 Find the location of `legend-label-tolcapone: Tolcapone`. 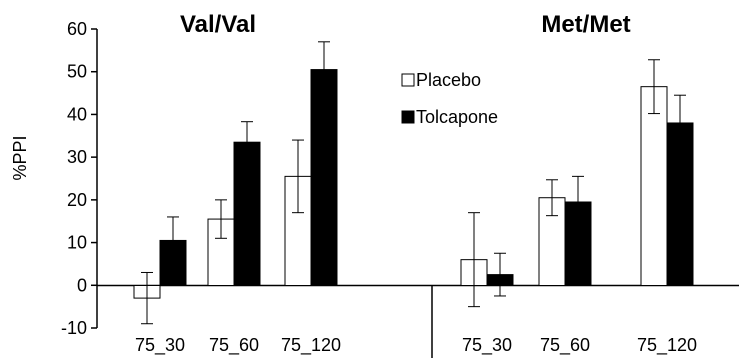

legend-label-tolcapone: Tolcapone is located at coordinates (457, 117).